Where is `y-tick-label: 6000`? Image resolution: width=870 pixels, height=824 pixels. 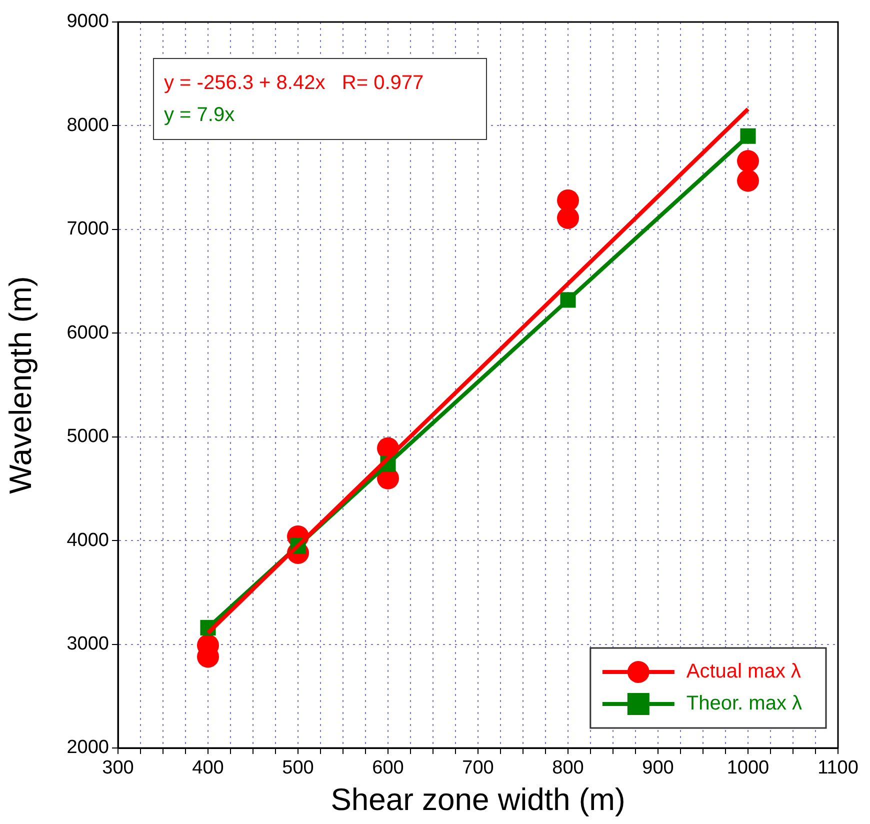
y-tick-label: 6000 is located at coordinates (87, 333).